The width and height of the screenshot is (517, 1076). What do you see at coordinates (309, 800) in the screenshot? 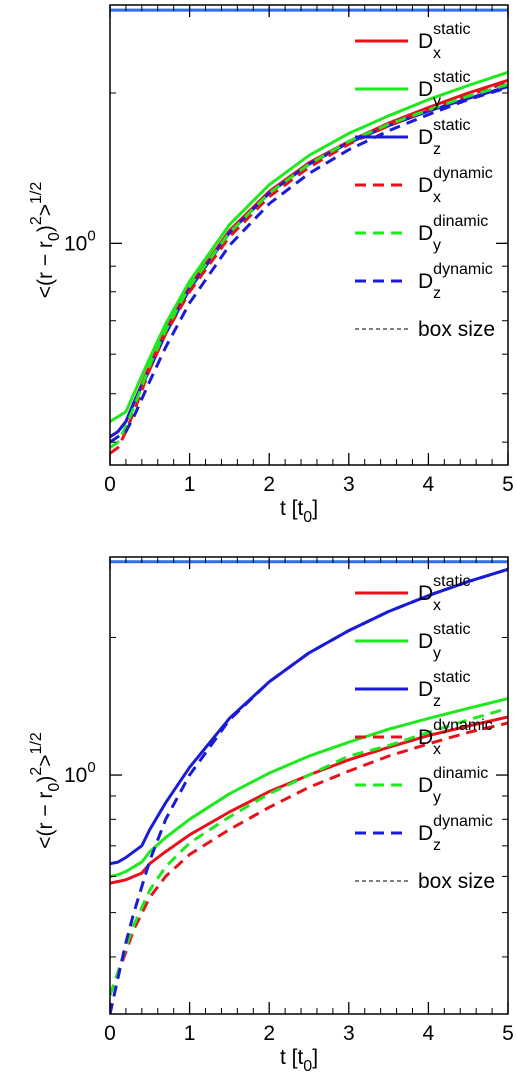
I see `series-line-dx-static` at bounding box center [309, 800].